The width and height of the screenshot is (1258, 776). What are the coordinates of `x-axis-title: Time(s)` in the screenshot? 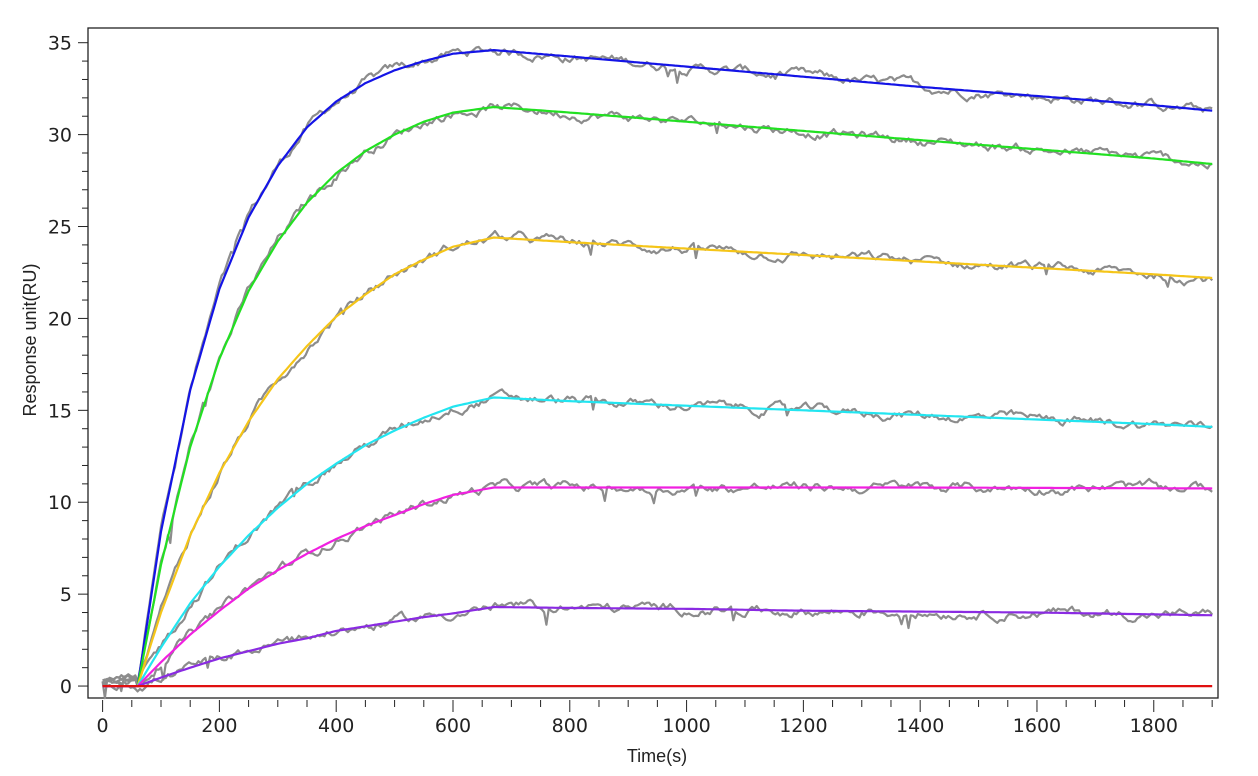 It's located at (657, 756).